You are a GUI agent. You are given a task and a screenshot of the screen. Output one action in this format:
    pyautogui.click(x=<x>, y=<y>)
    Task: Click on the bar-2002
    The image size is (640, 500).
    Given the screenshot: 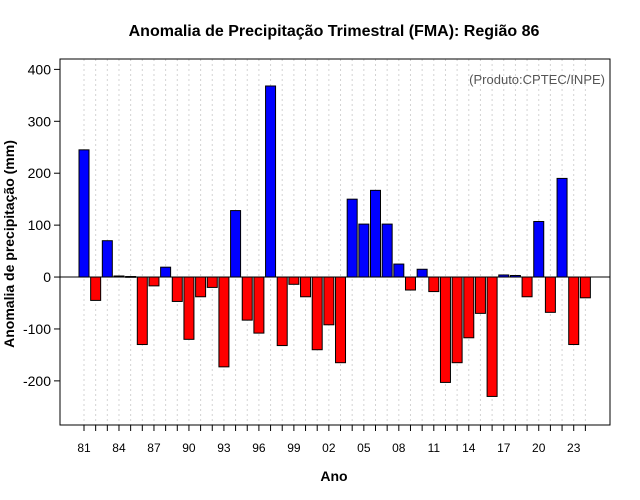 What is the action you would take?
    pyautogui.click(x=329, y=301)
    